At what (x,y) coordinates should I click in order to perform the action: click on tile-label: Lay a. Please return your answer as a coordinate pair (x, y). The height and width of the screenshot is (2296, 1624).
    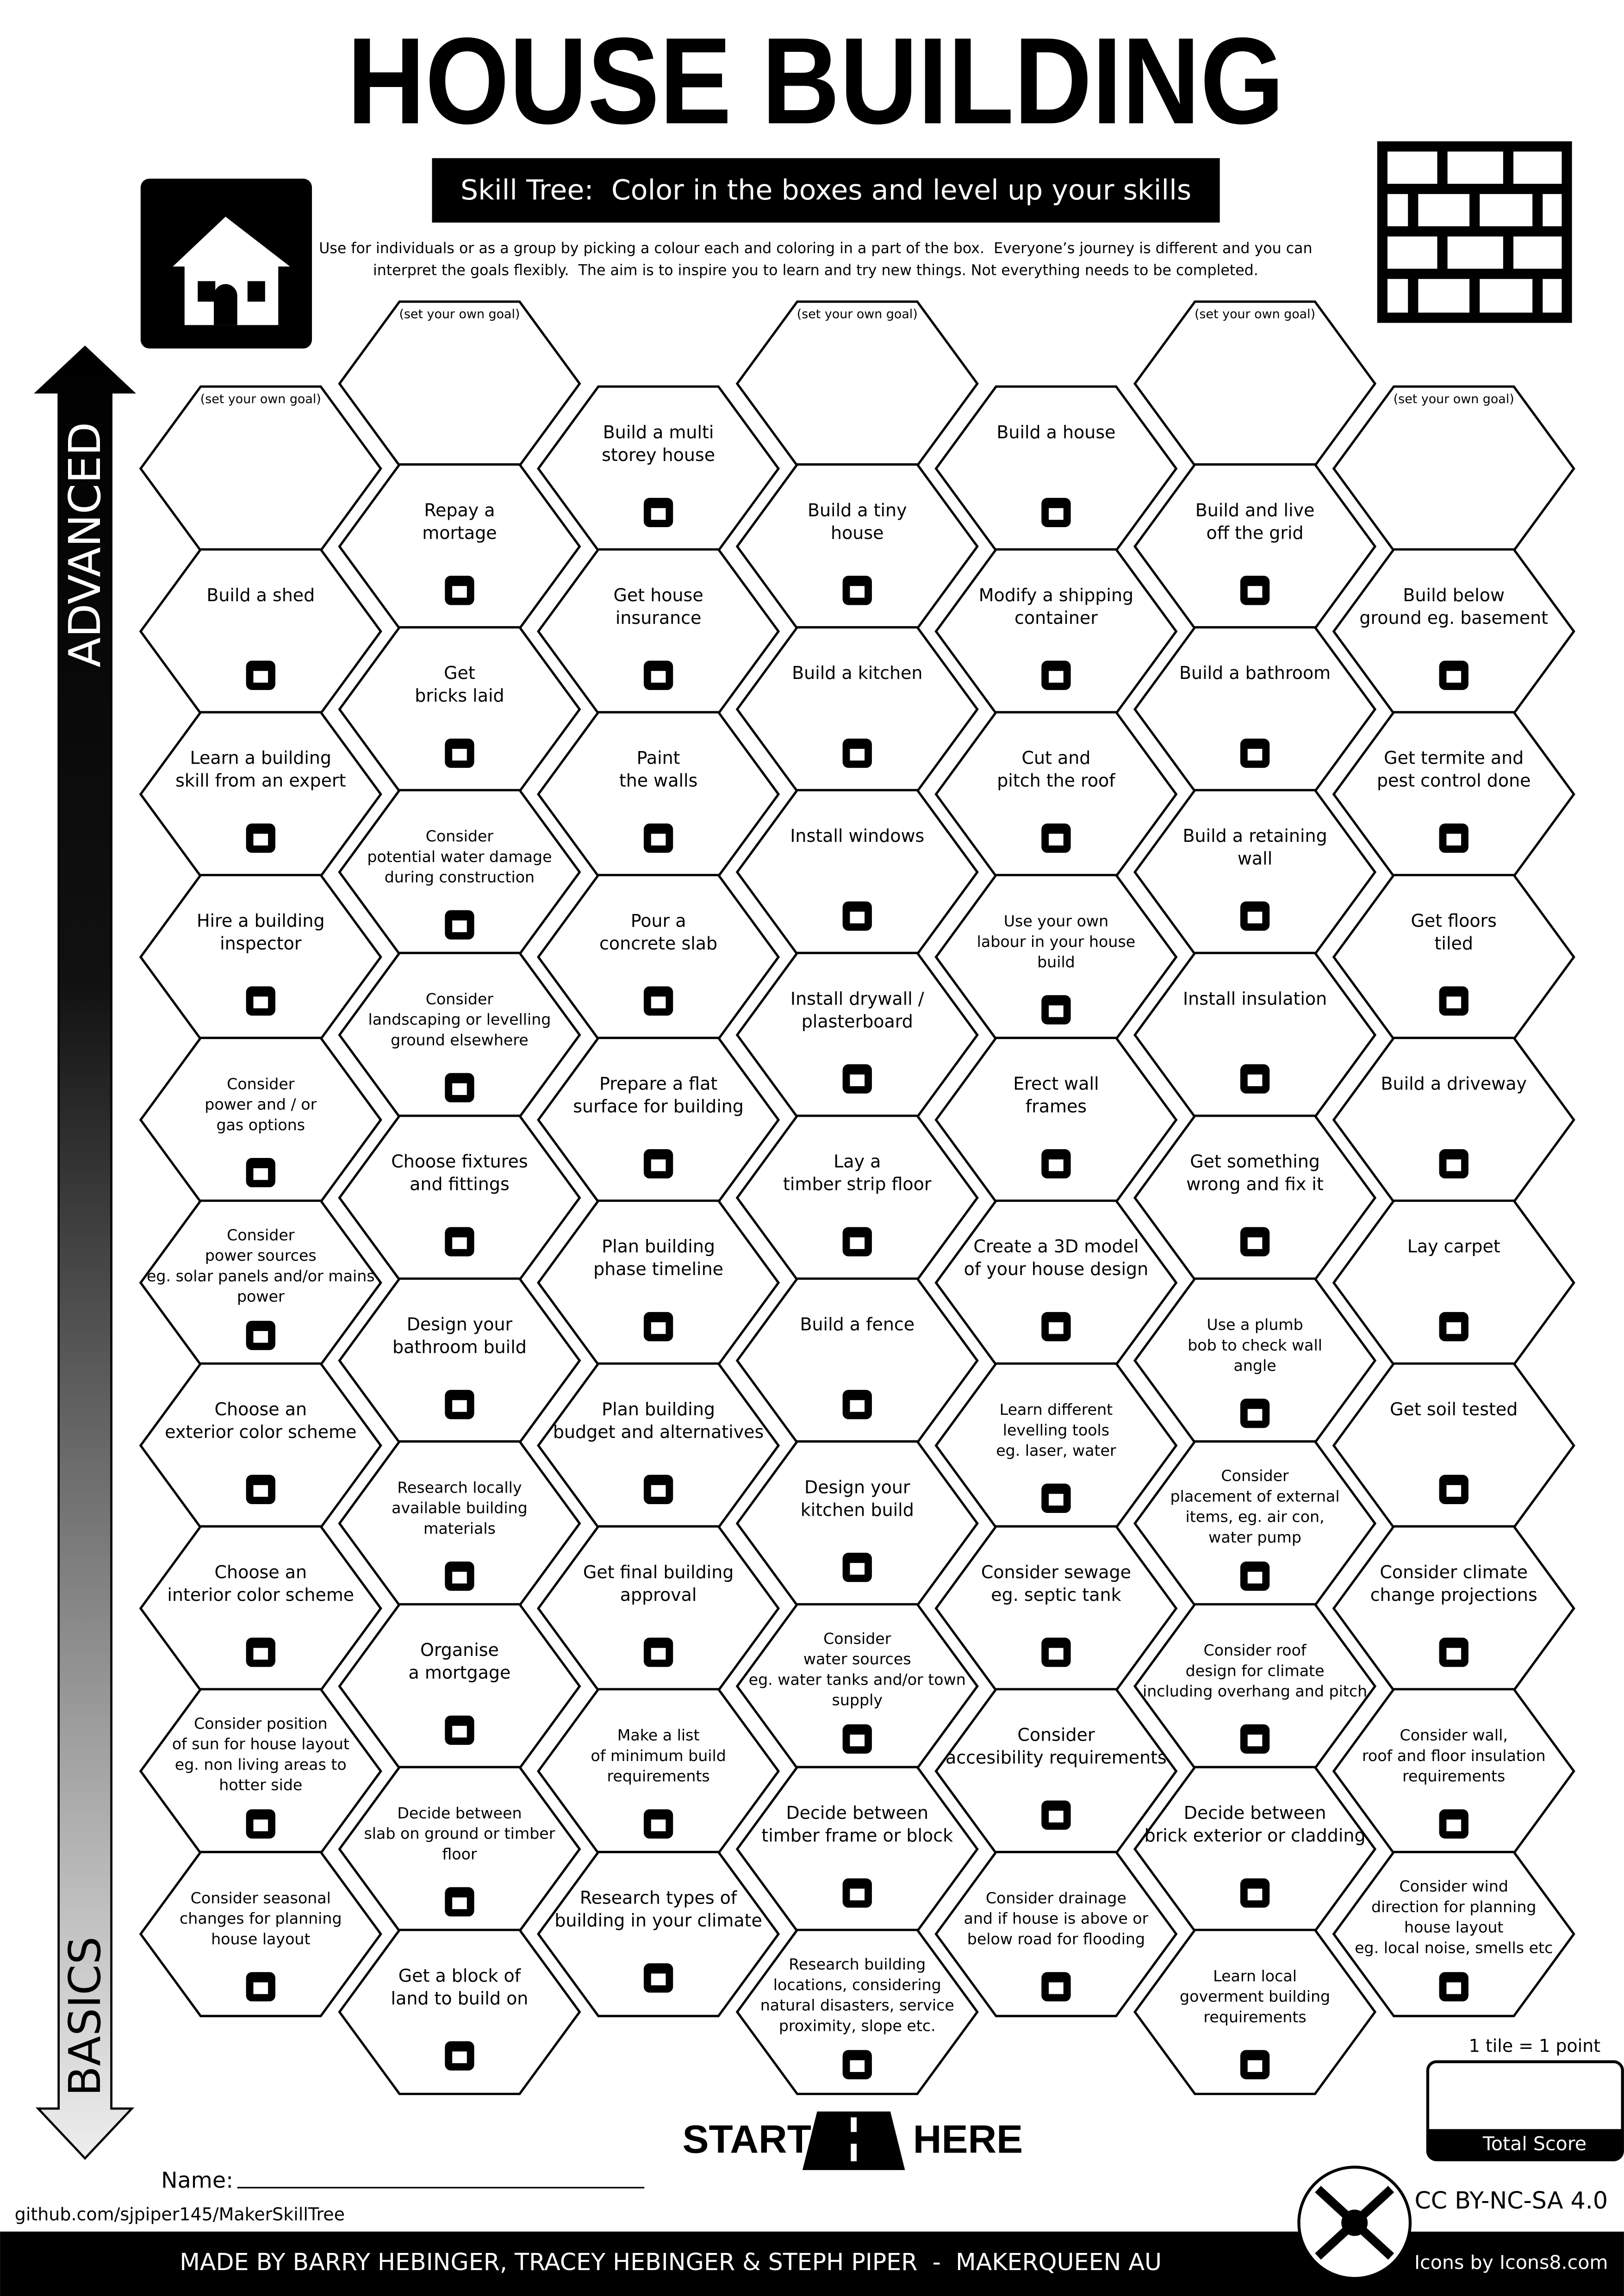
    Looking at the image, I should click on (857, 1161).